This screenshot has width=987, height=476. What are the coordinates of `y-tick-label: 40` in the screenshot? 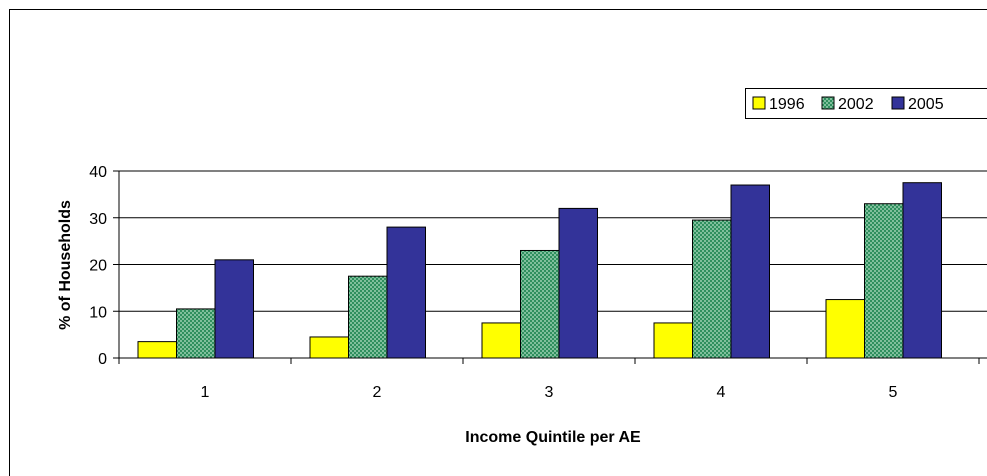 It's located at (98, 172).